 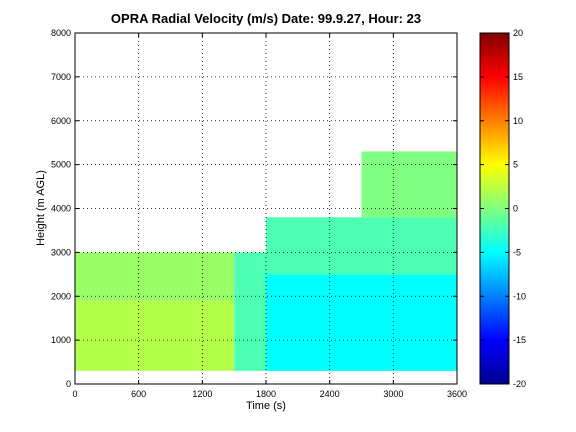 I want to click on colorbar-ticks: -20 -15 -10 -5 0 5 10 15 20, so click(x=503, y=208).